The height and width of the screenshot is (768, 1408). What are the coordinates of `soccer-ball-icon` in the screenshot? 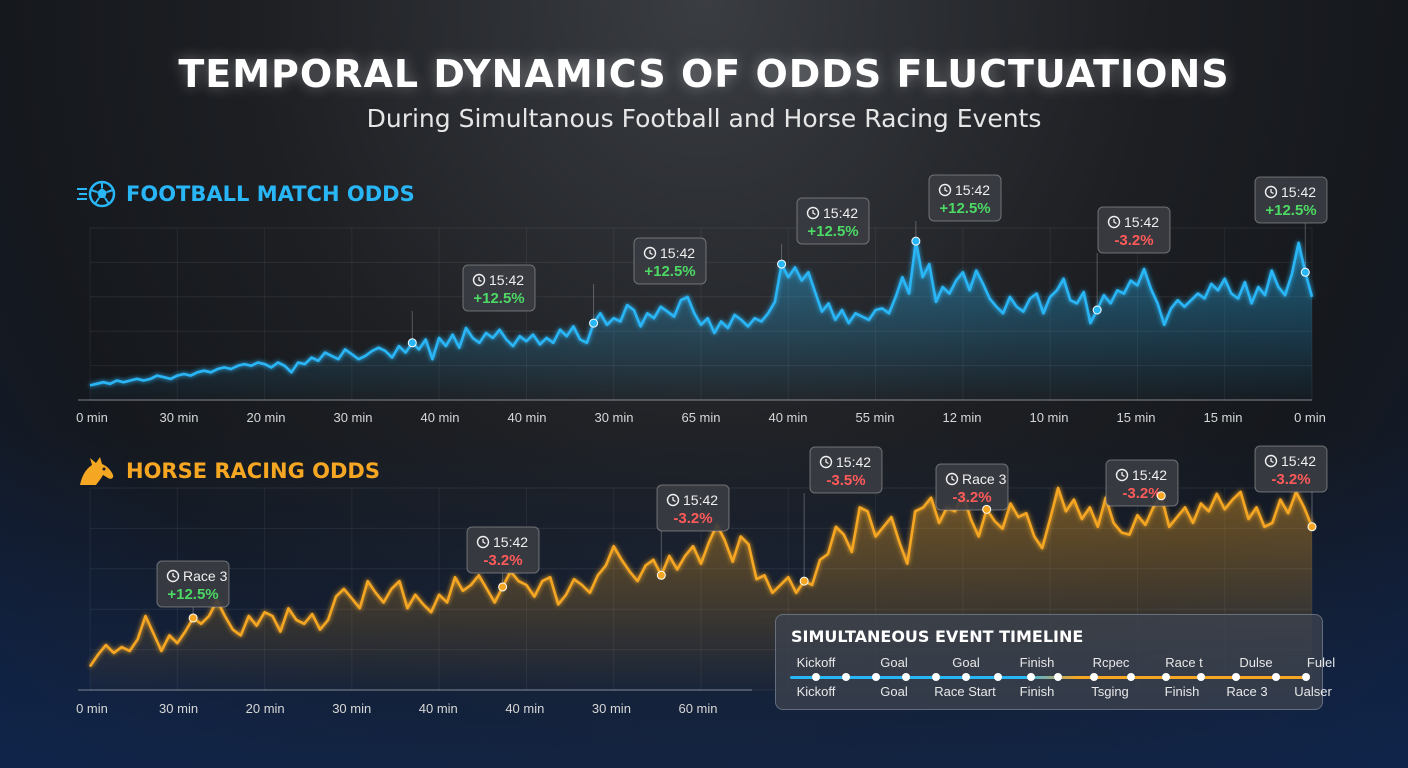 It's located at (96, 194).